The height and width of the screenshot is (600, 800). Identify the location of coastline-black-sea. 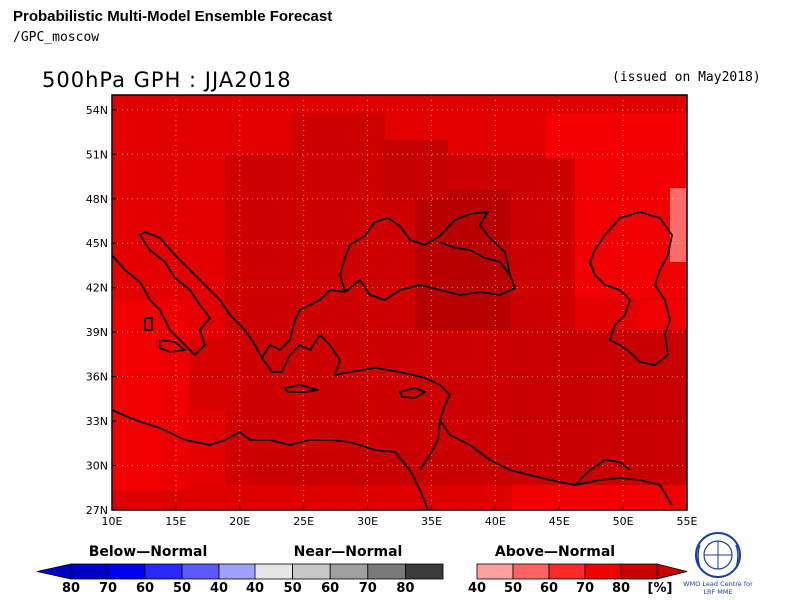
(425, 252).